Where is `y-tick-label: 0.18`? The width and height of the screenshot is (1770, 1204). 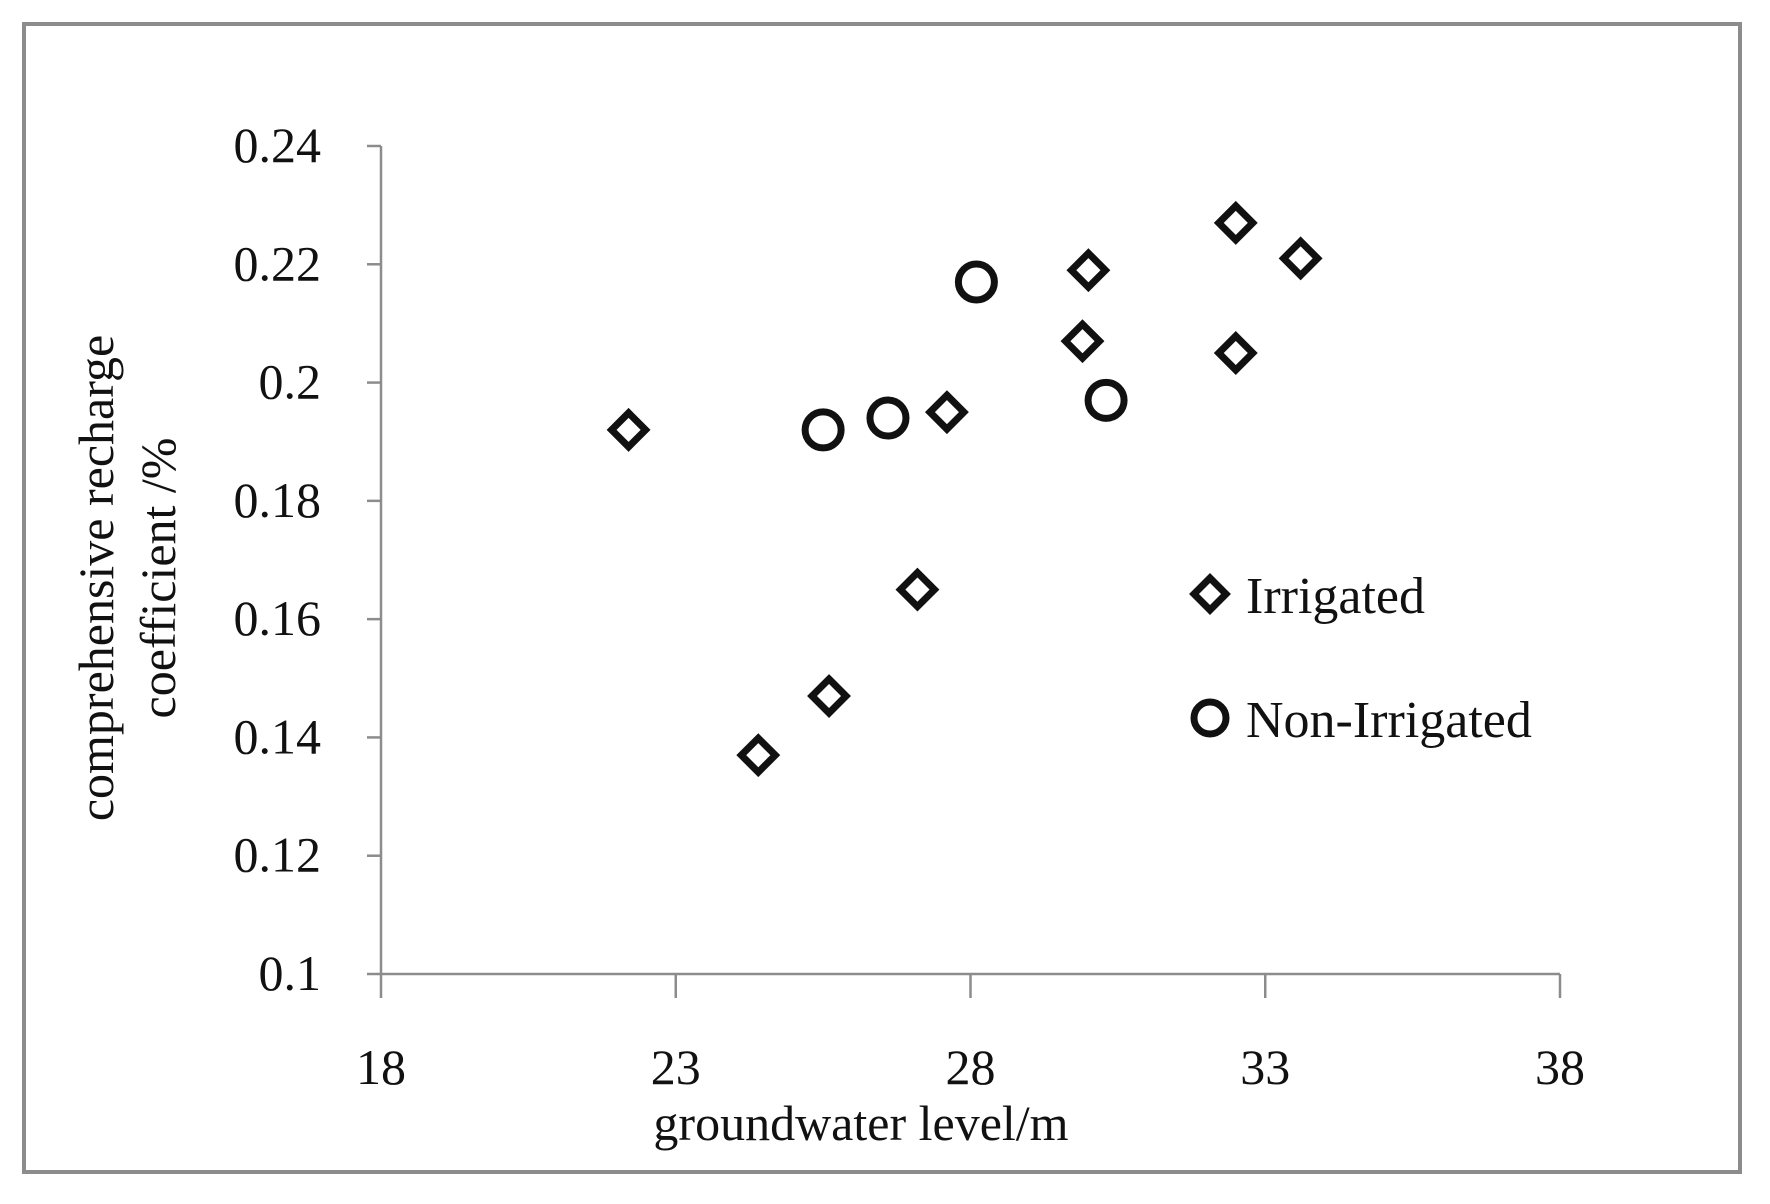 y-tick-label: 0.18 is located at coordinates (278, 500).